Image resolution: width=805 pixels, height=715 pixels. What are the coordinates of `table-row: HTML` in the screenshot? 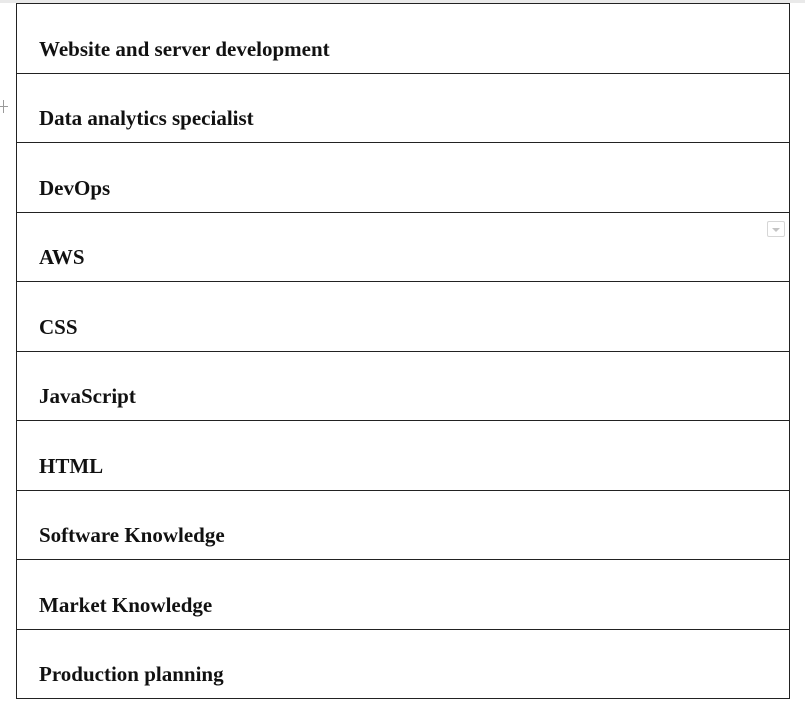 It's located at (403, 455).